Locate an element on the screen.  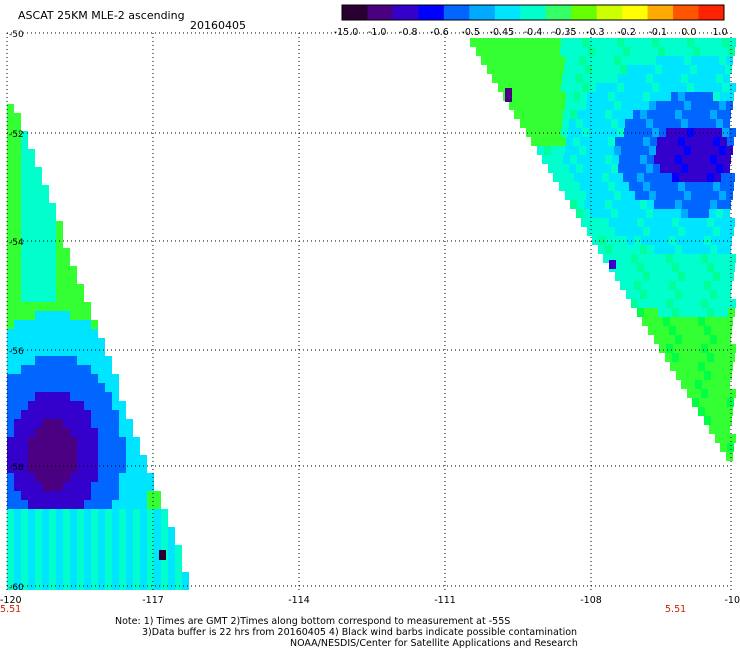
lon-label: -108 is located at coordinates (591, 600).